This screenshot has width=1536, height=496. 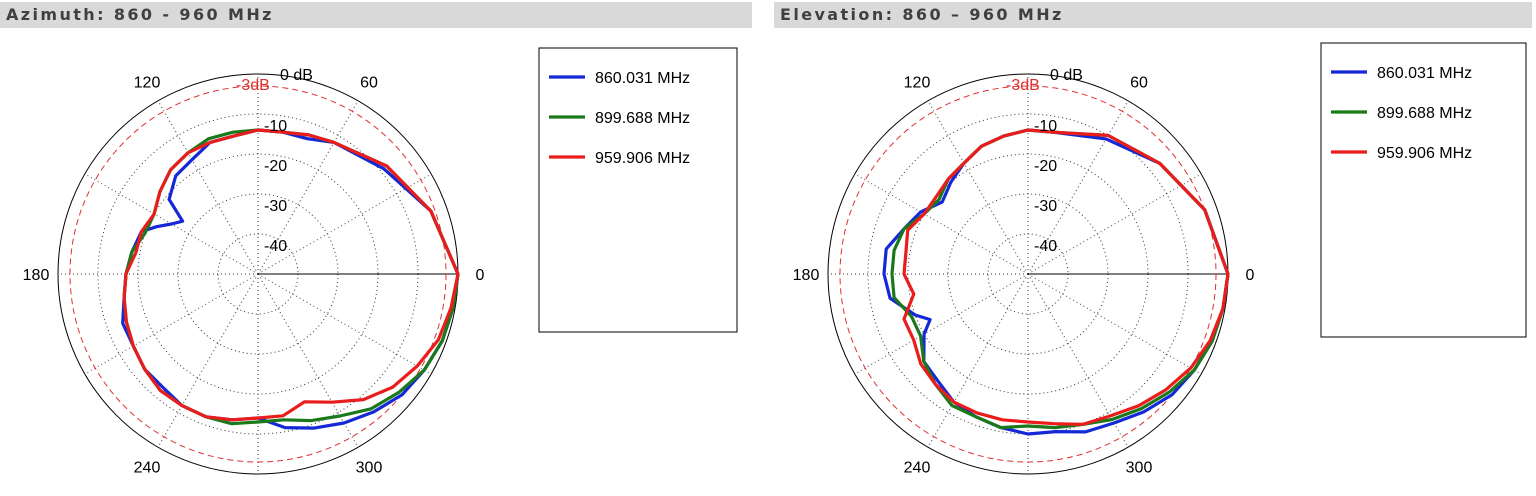 I want to click on elevation-panel-header: Elevation: 860 – 960 MHz, so click(x=1153, y=15).